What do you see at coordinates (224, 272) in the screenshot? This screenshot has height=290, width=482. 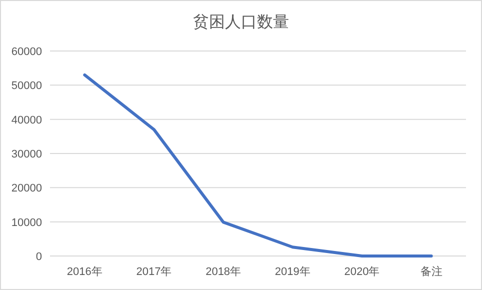 I see `x-tick-label: 2018年` at bounding box center [224, 272].